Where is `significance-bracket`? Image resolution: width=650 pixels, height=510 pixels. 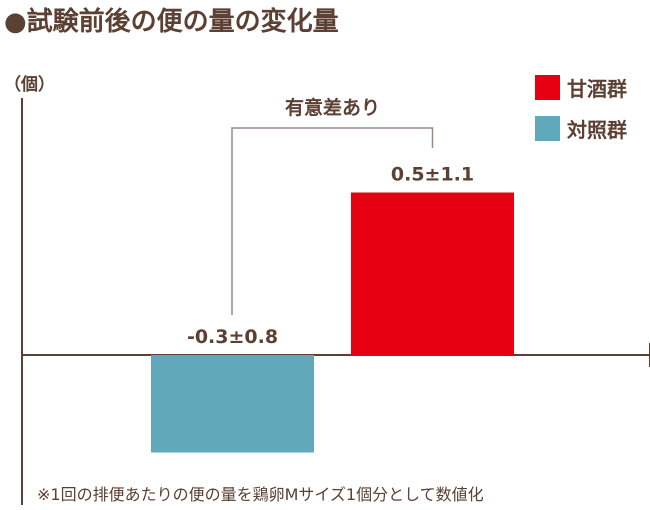 significance-bracket is located at coordinates (332, 221).